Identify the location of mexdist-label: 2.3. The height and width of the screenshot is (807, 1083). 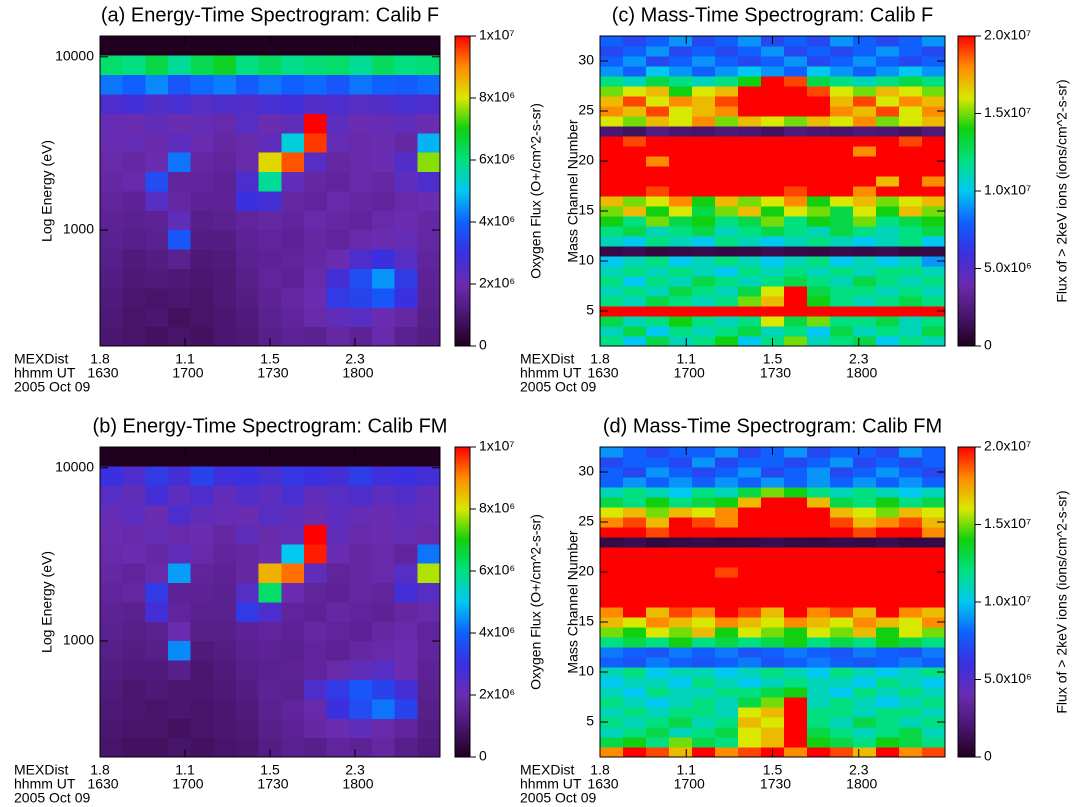
(859, 359).